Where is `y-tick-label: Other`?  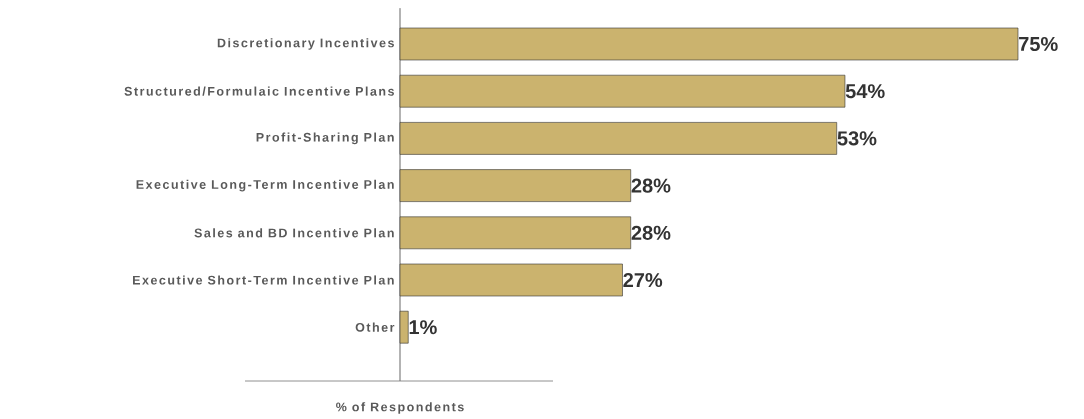 y-tick-label: Other is located at coordinates (375, 327).